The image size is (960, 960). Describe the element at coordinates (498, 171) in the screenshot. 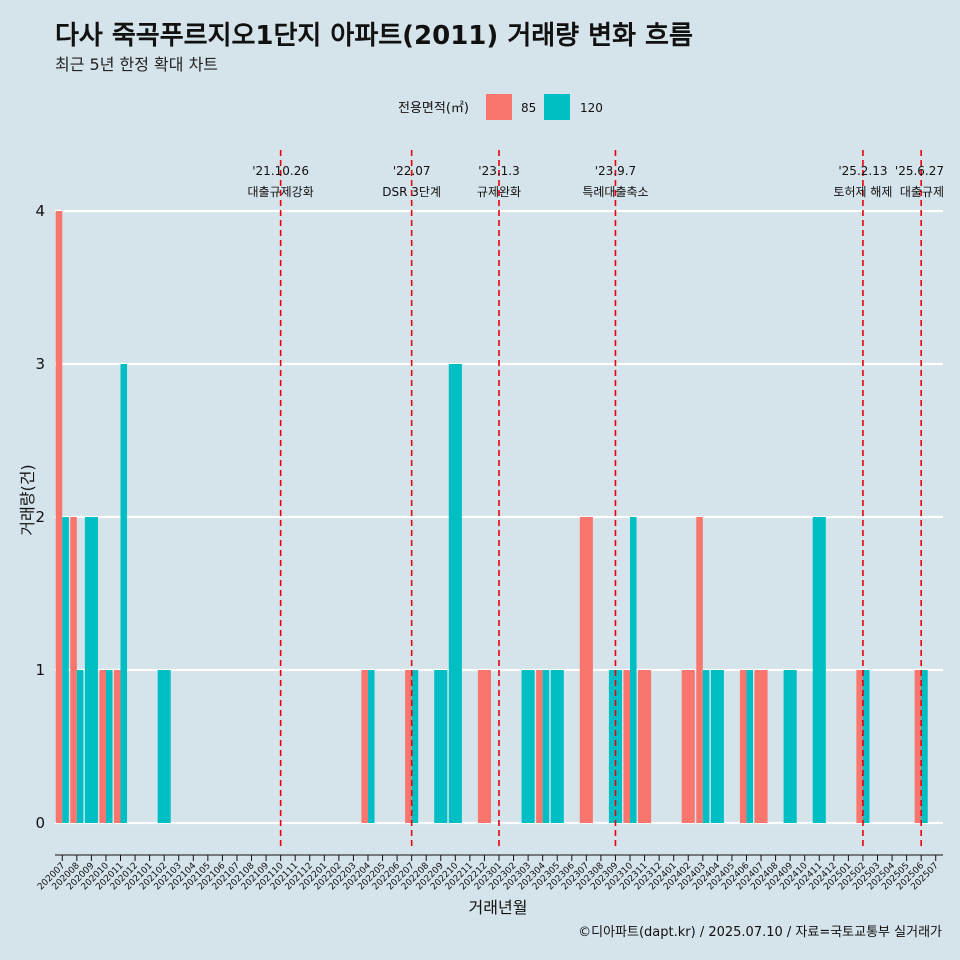

I see `event-date-label: '23.1.3` at that location.